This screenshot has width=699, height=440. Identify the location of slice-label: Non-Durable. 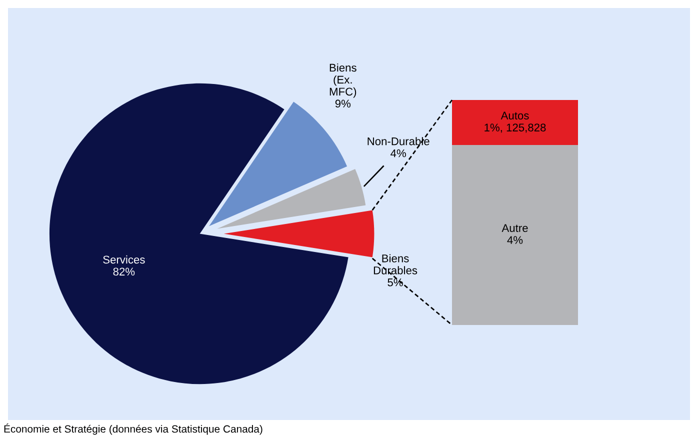
(399, 141).